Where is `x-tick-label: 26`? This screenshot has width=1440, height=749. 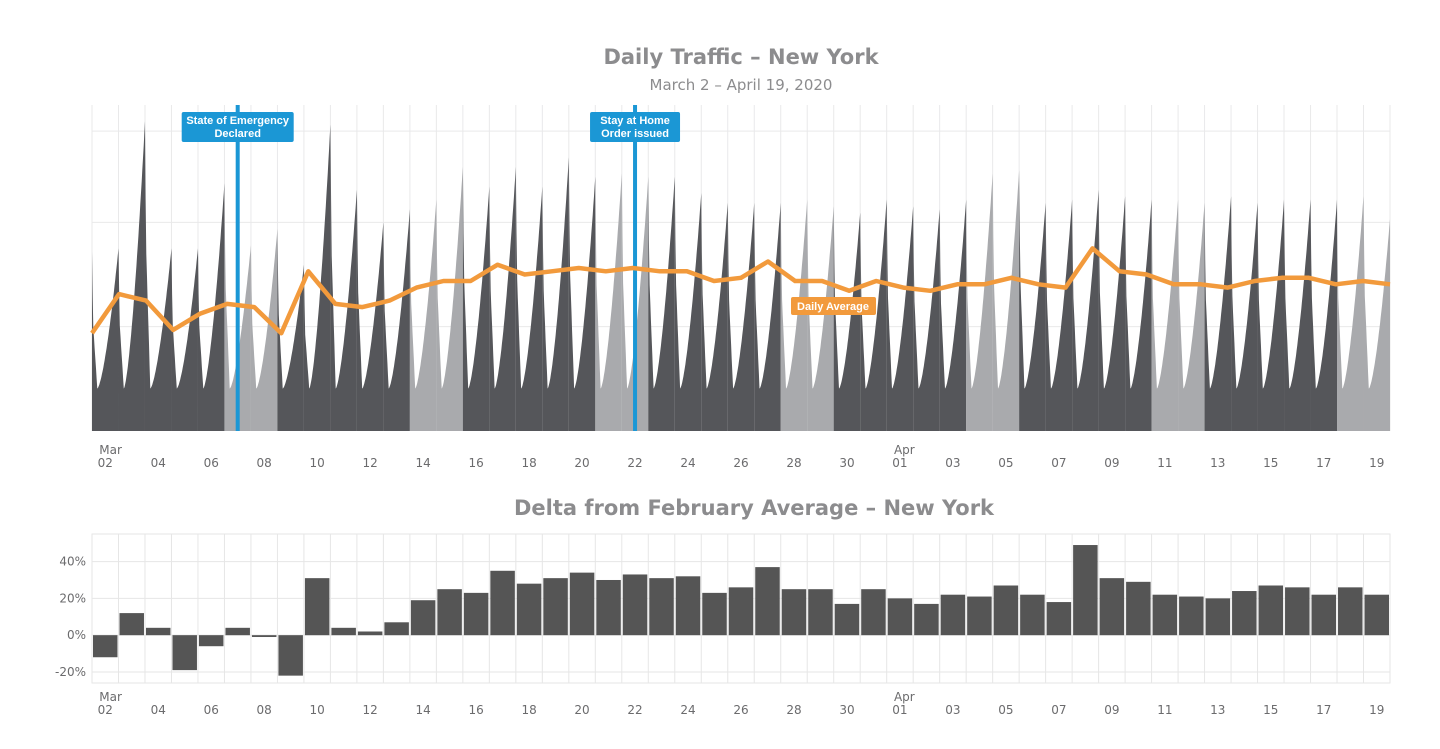
x-tick-label: 26 is located at coordinates (740, 463).